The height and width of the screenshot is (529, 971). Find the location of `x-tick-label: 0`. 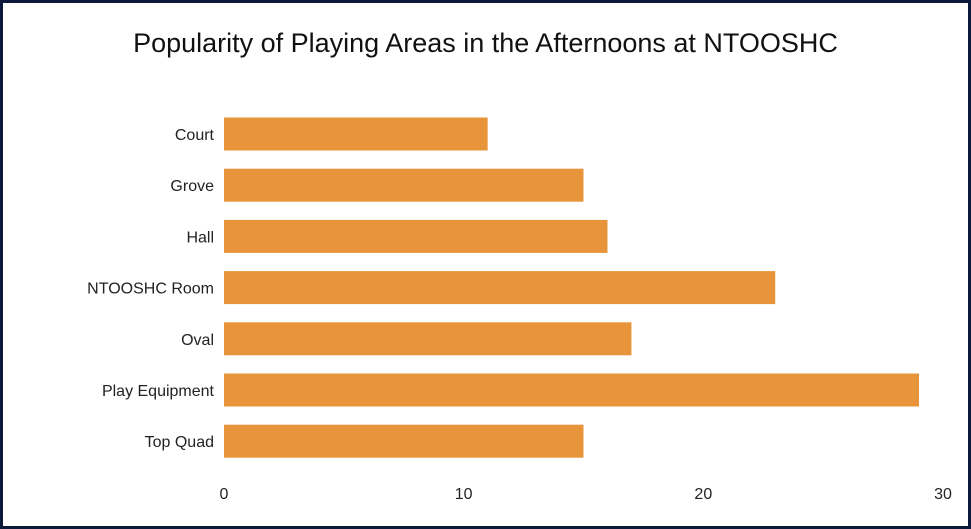

x-tick-label: 0 is located at coordinates (224, 494).